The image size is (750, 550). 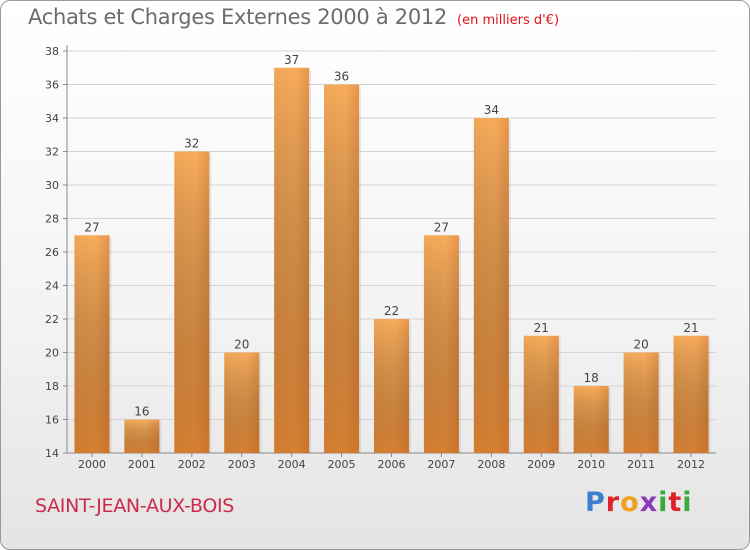 I want to click on y-tick-label: 28, so click(x=52, y=219).